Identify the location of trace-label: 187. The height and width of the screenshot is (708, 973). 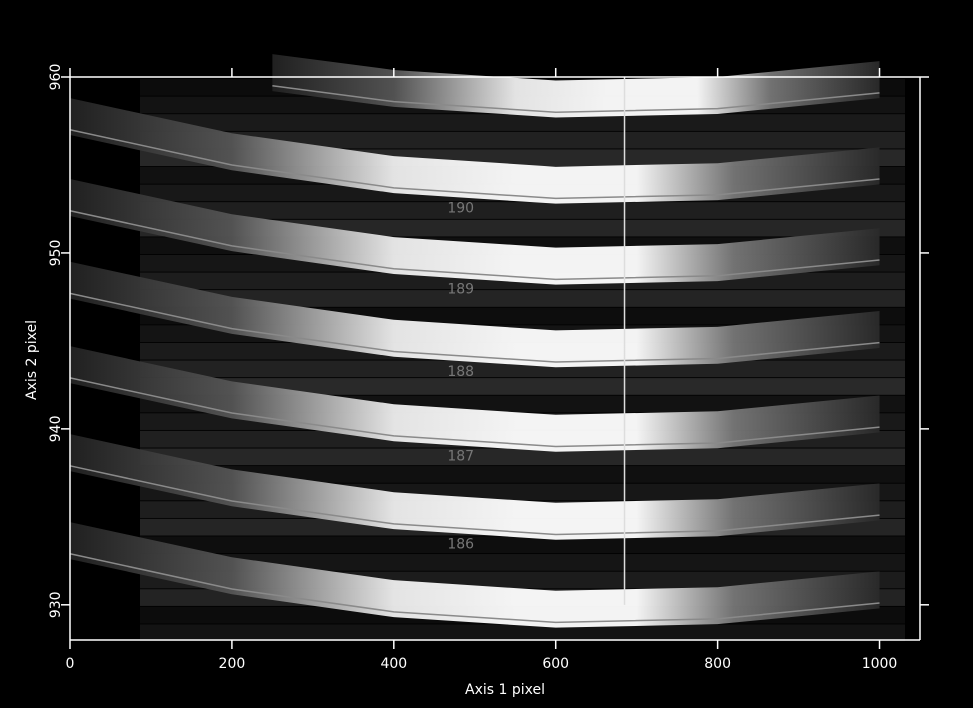
(460, 456).